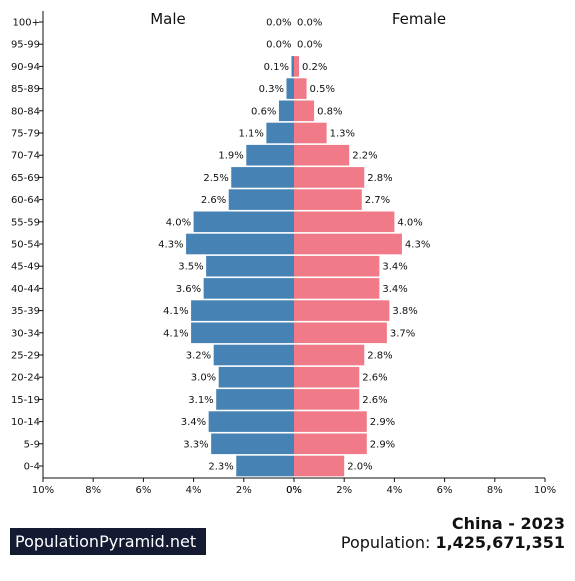 The width and height of the screenshot is (575, 581). I want to click on female-data-label: 4.3%, so click(417, 245).